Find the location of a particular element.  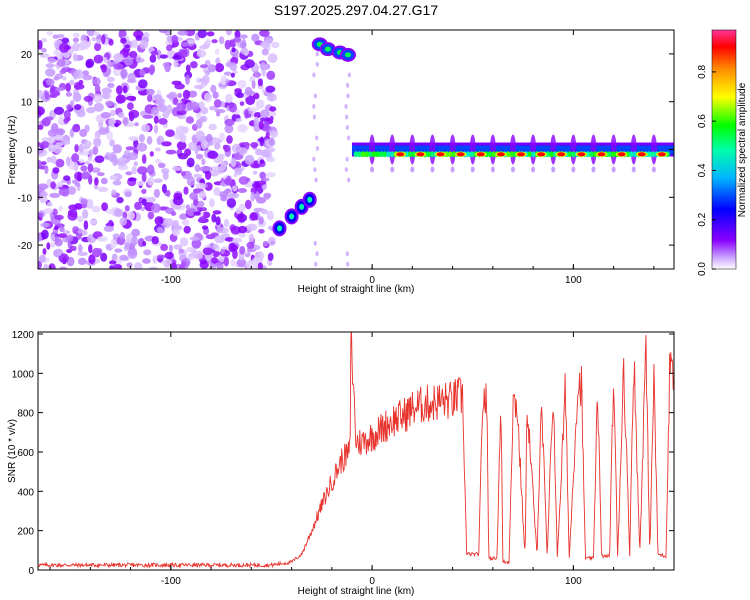

x-tick-label: 0 is located at coordinates (372, 581).